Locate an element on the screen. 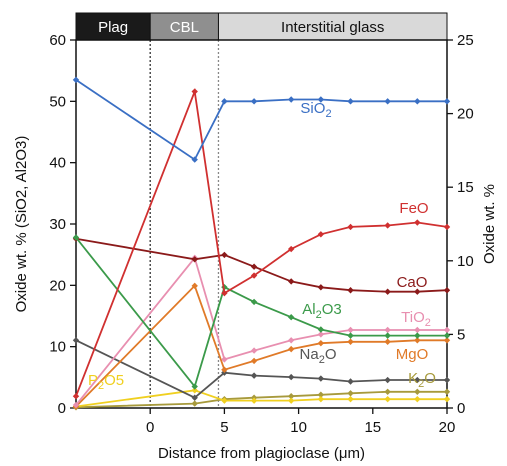  y-left-tick-label: 30 is located at coordinates (57, 224).